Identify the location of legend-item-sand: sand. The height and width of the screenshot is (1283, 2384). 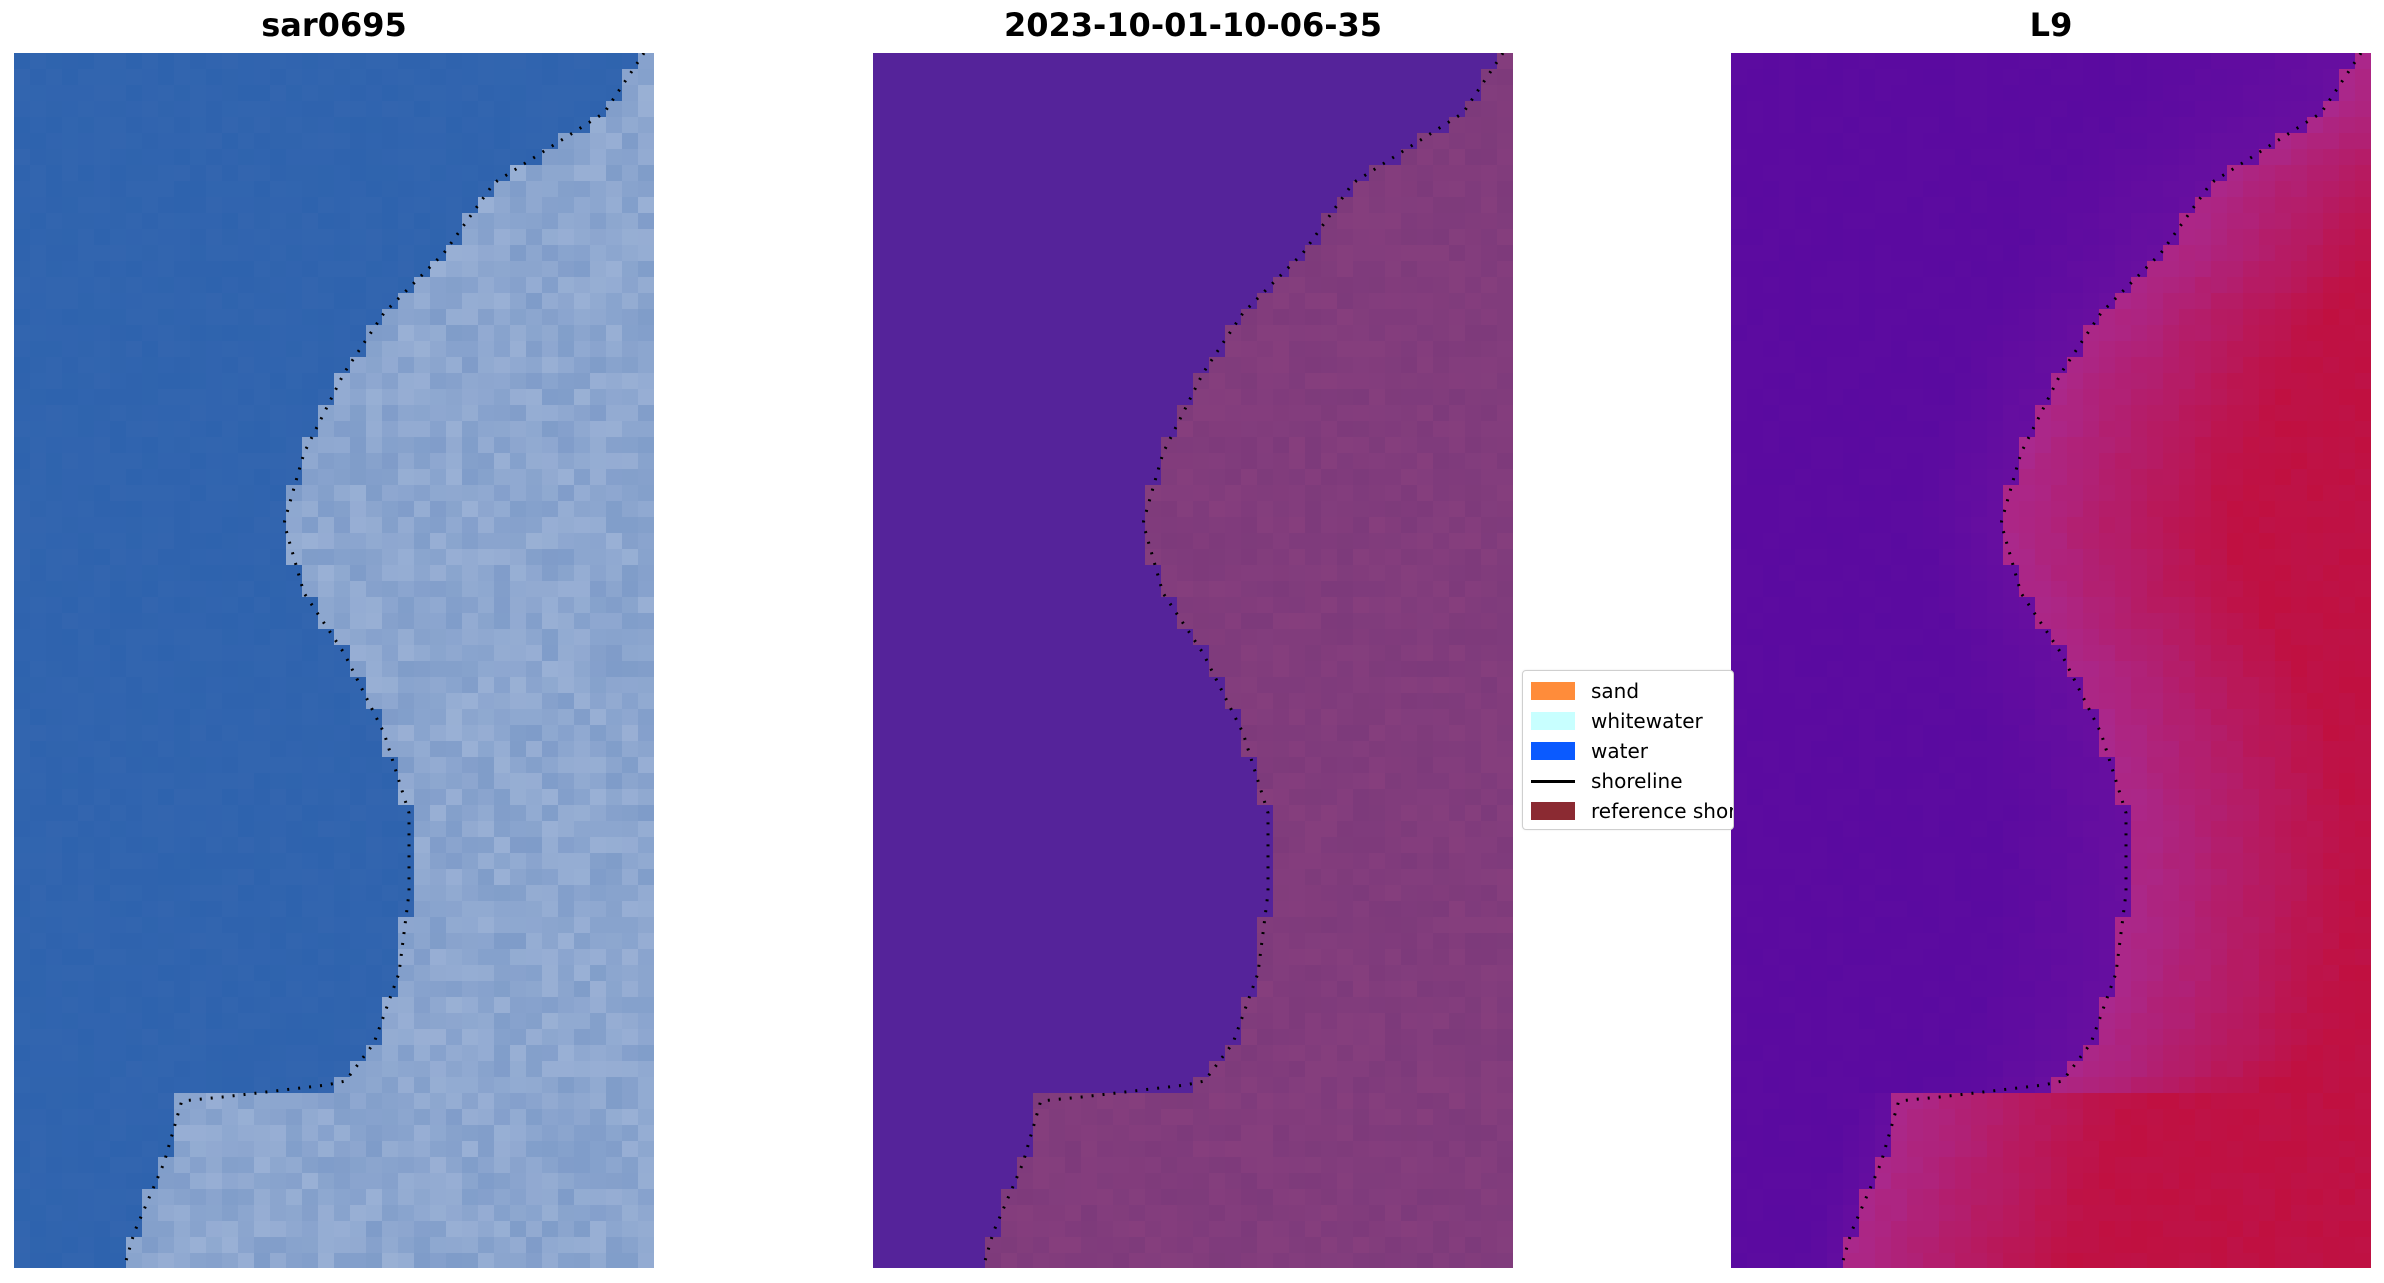
(1585, 691).